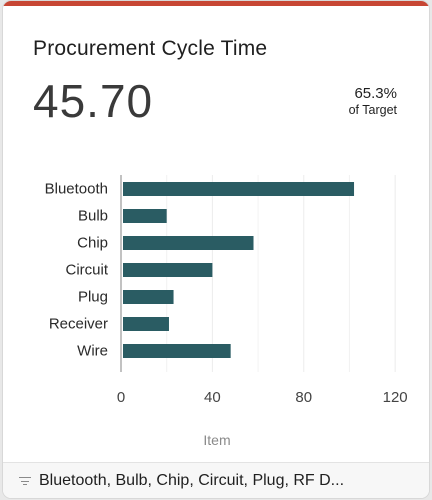 This screenshot has height=500, width=432. Describe the element at coordinates (25, 481) in the screenshot. I see `filter-icon` at that location.